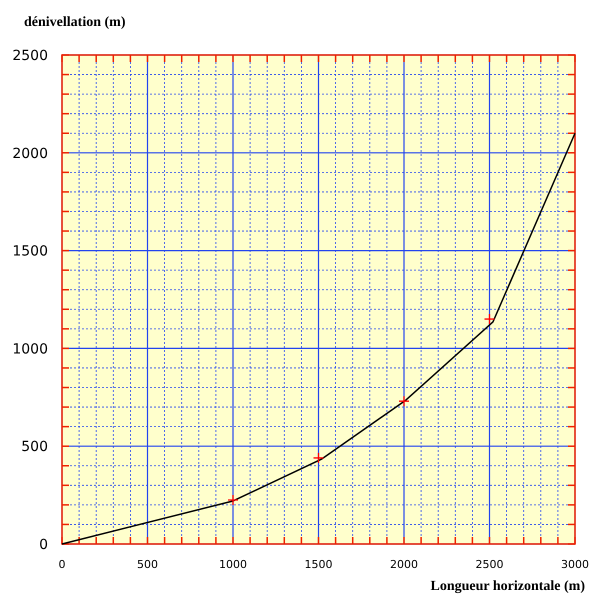 The image size is (590, 596). Describe the element at coordinates (75, 22) in the screenshot. I see `y-axis-title: dénivellation (m)` at that location.